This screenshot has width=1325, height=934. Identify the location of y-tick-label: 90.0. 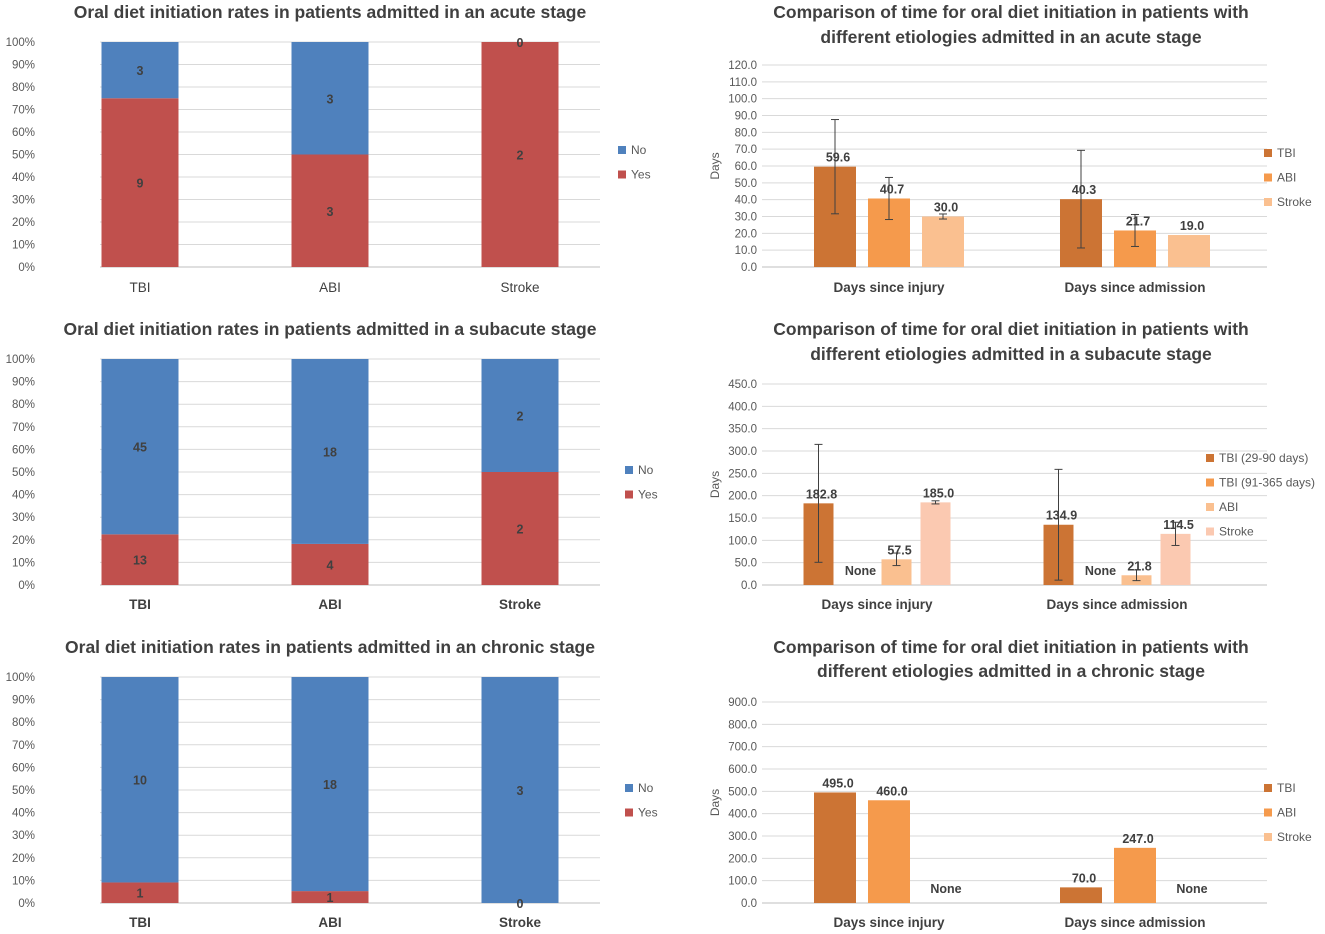
(746, 117).